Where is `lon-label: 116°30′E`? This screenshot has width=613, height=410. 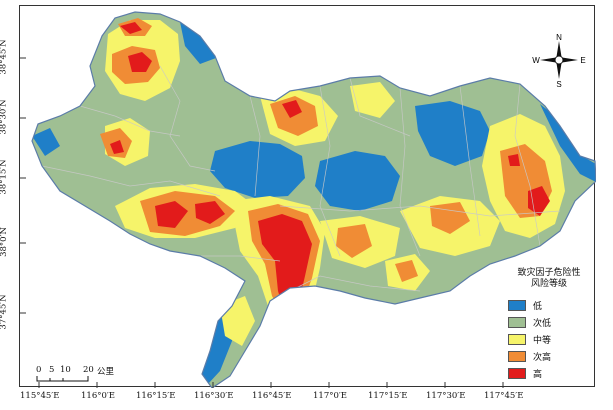
lon-label: 116°30′E is located at coordinates (214, 396).